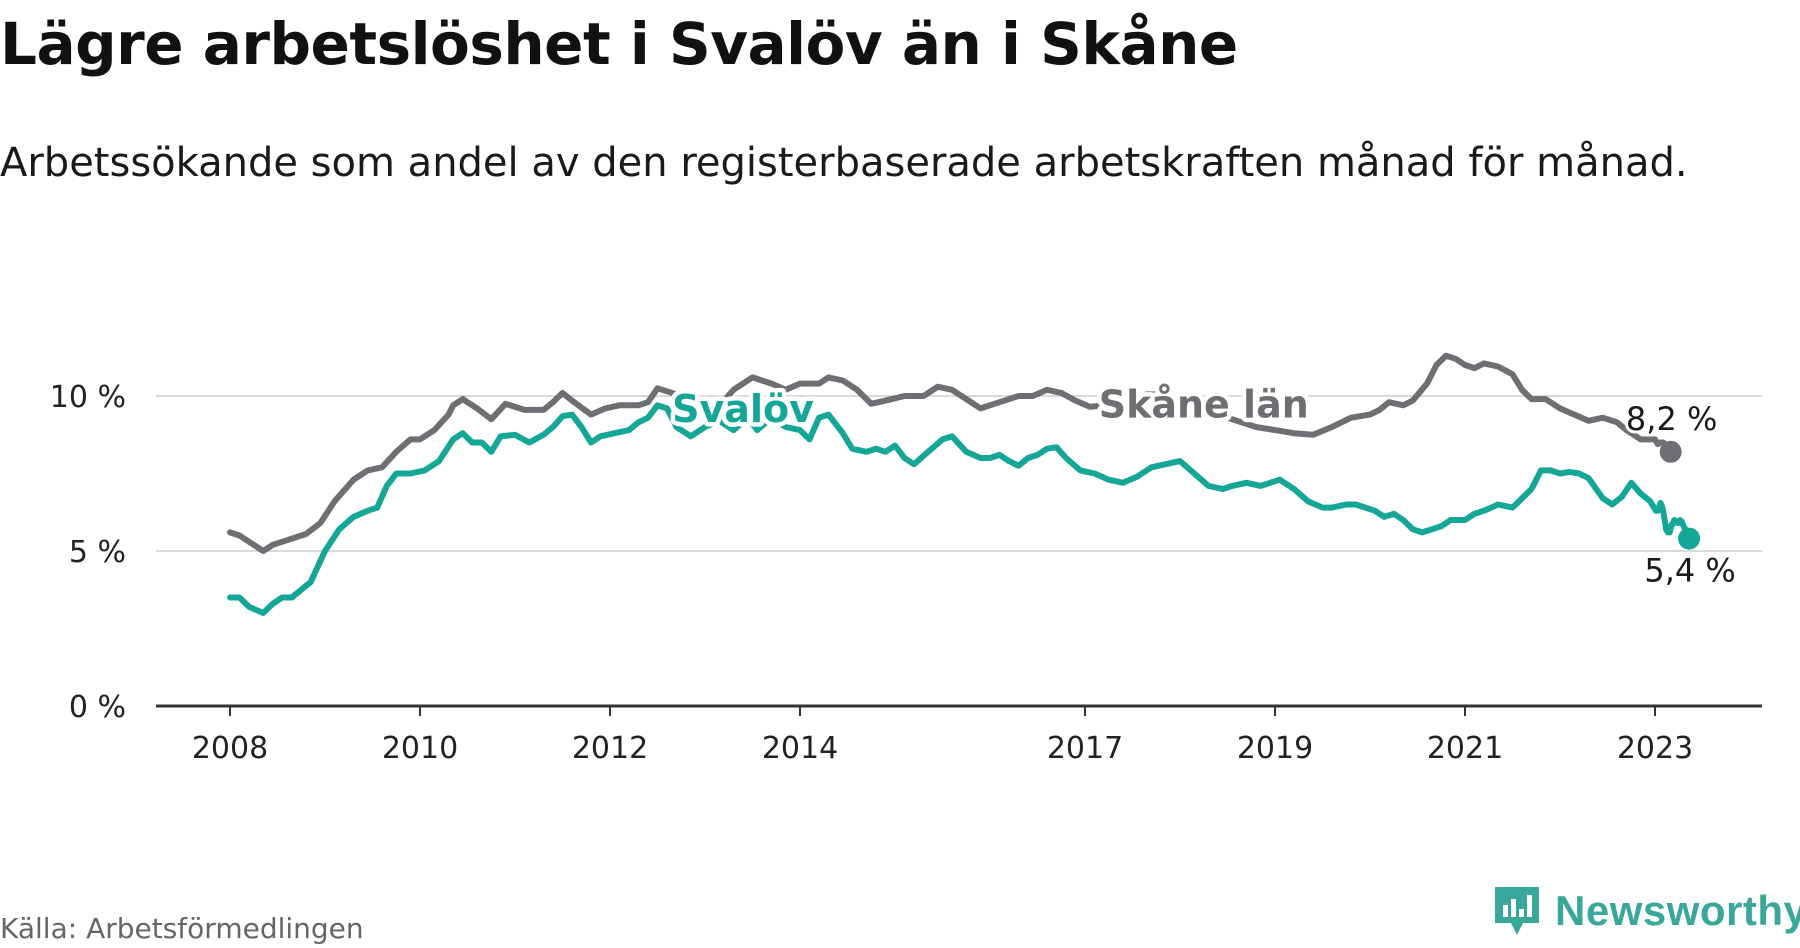 The image size is (1800, 948). Describe the element at coordinates (1689, 538) in the screenshot. I see `end-point-svalov` at that location.